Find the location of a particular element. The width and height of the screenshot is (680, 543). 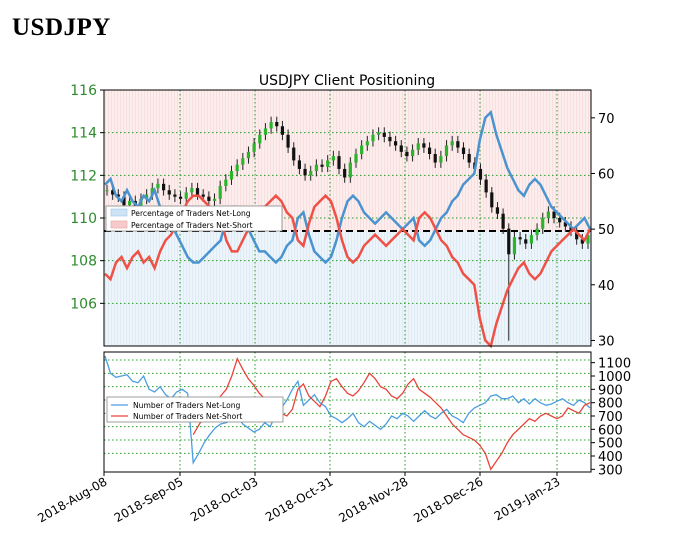

x-tick-label: 2018-Oct-03 is located at coordinates (224, 499).